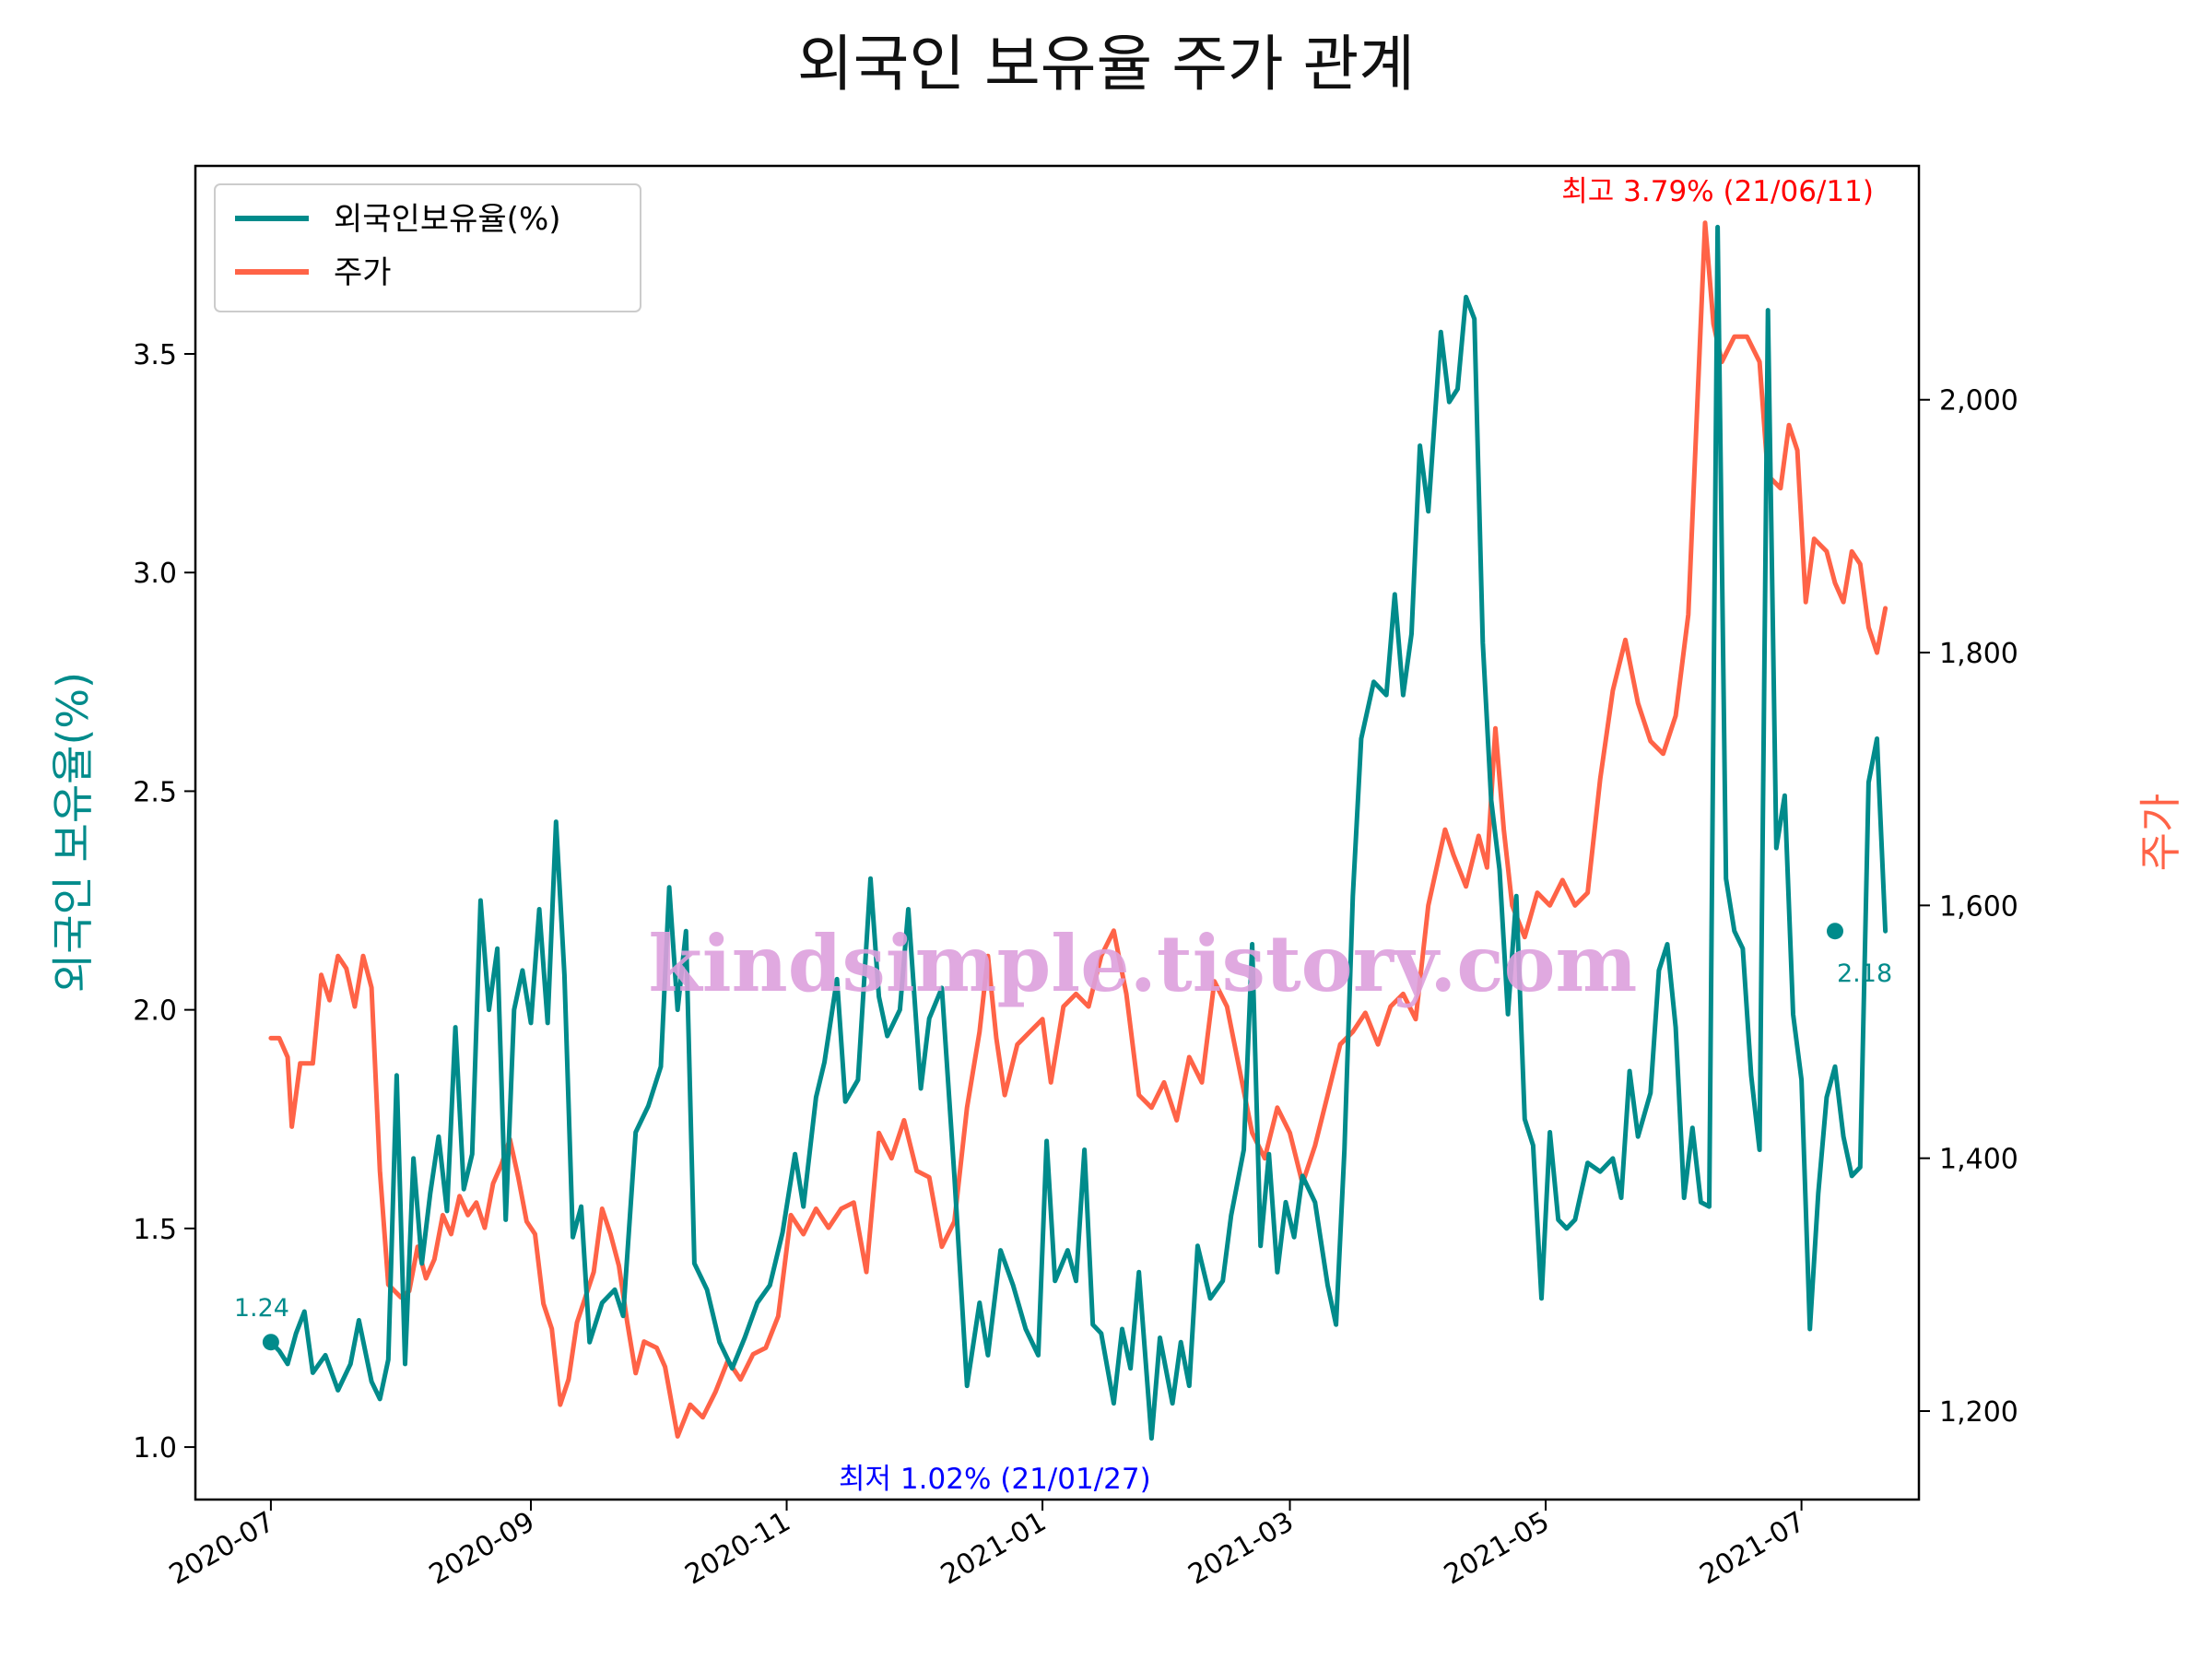 This screenshot has height=1659, width=2212. Describe the element at coordinates (1835, 931) in the screenshot. I see `end-point-marker` at that location.